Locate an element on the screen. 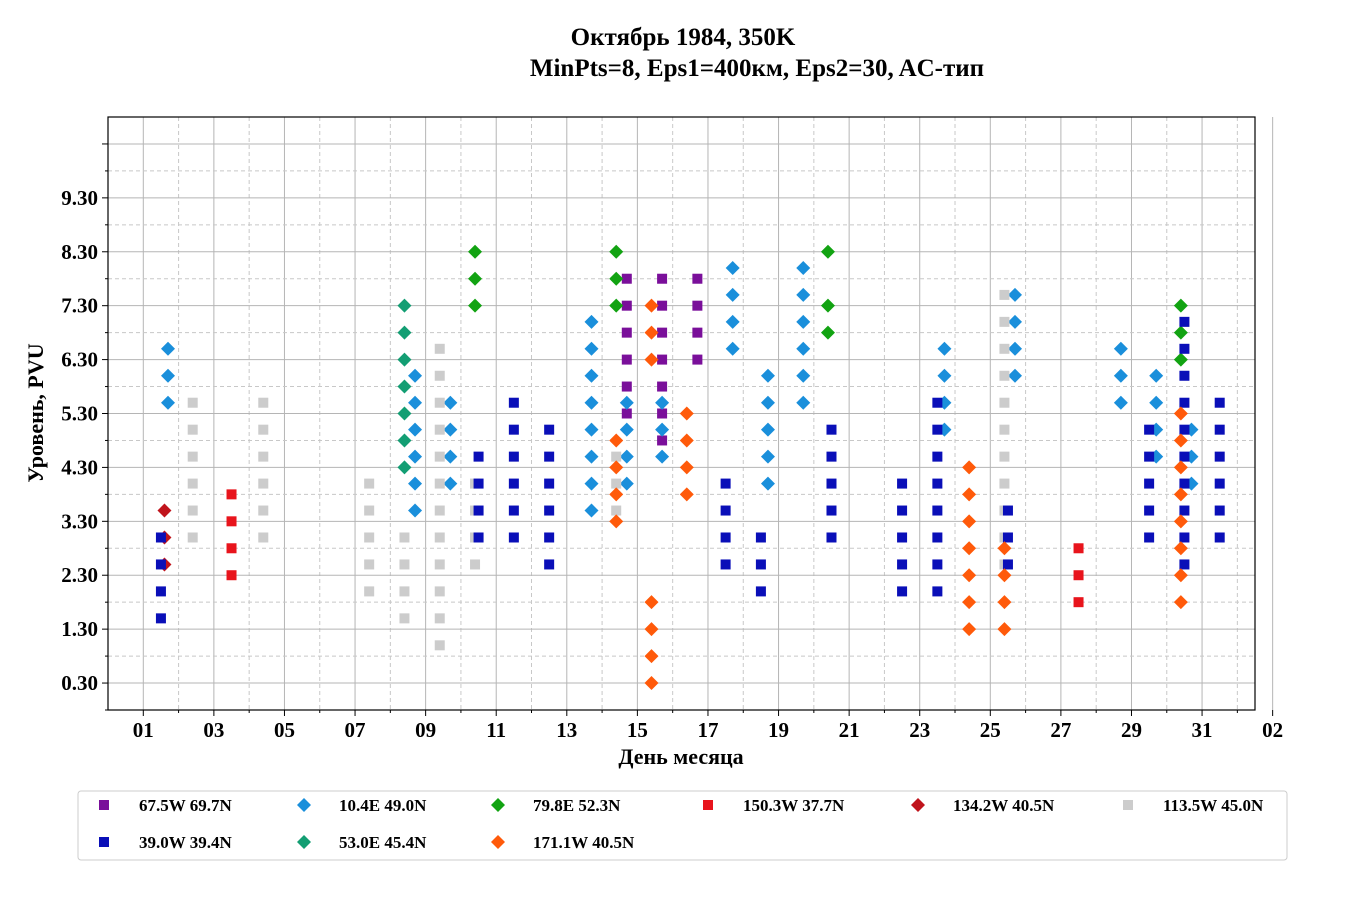  legend-label: 134.2W 40.5N is located at coordinates (1004, 805).